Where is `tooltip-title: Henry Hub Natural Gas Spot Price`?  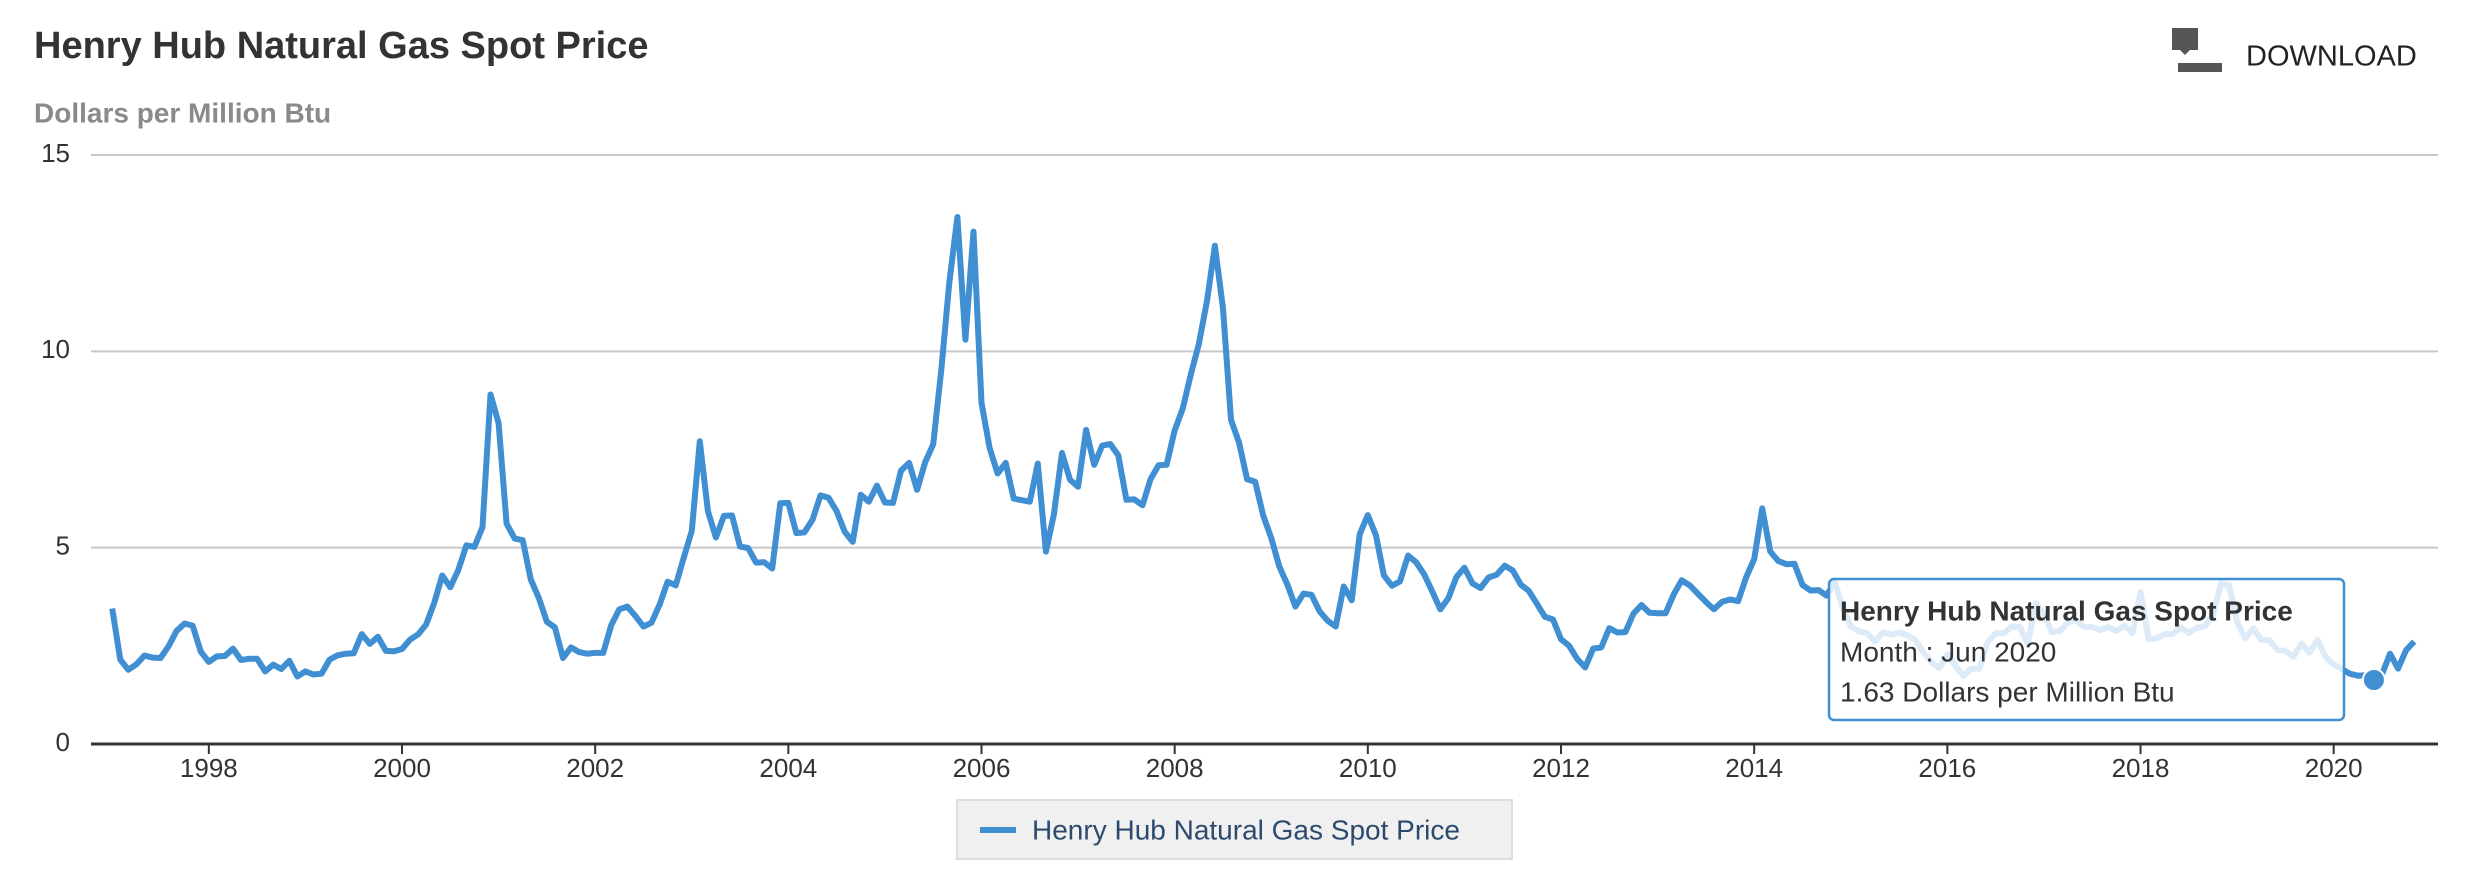 tooltip-title: Henry Hub Natural Gas Spot Price is located at coordinates (2066, 610).